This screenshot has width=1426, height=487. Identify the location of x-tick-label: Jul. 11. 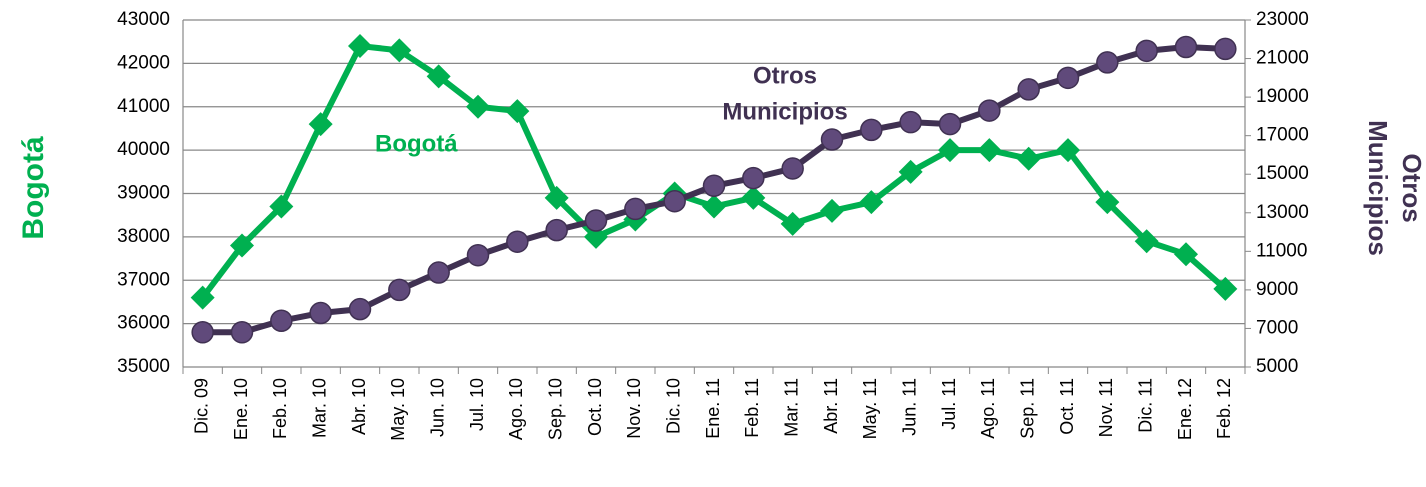
(949, 404).